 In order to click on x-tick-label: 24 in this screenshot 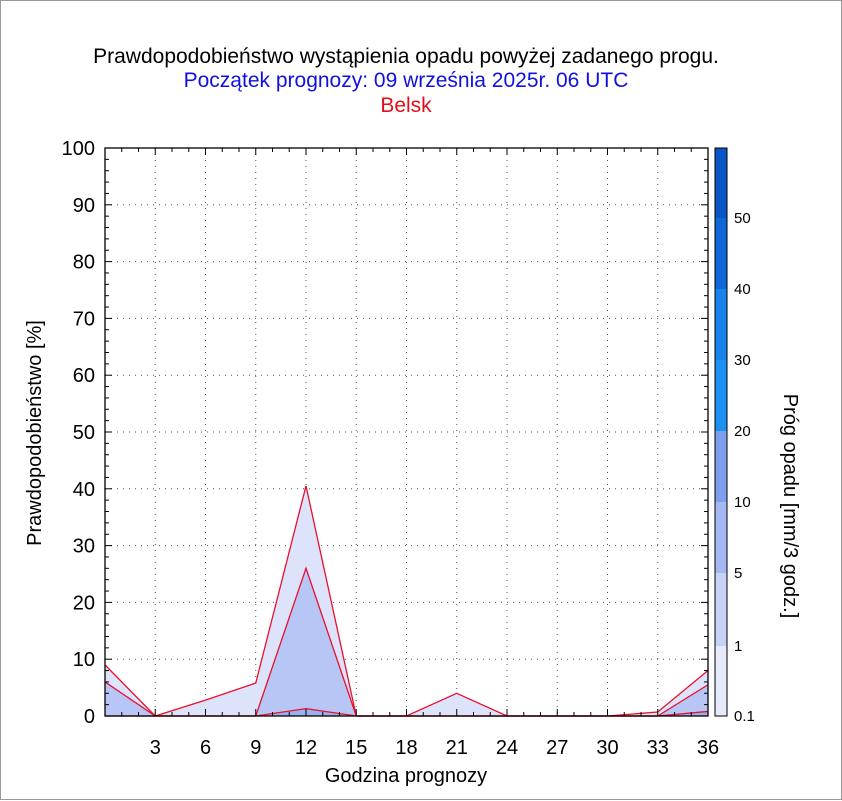, I will do `click(507, 748)`.